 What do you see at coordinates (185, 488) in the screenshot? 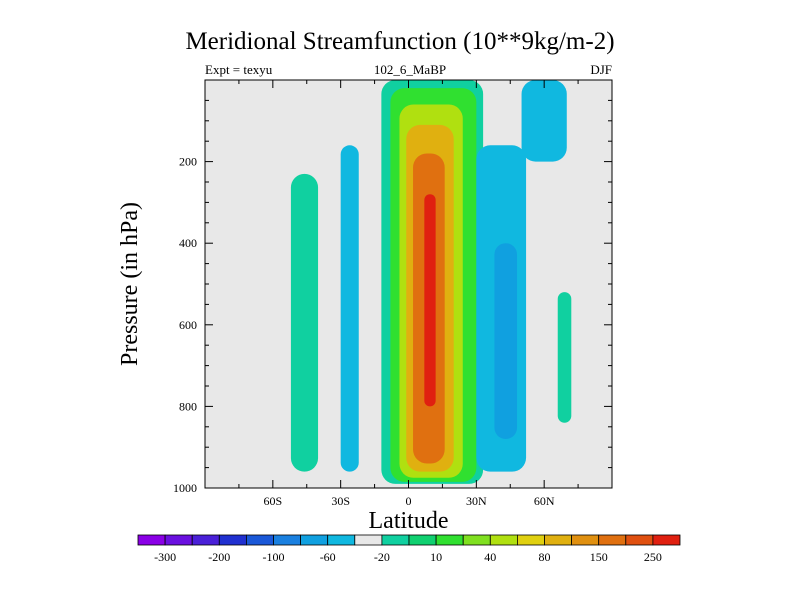
I see `y-tick-label: 1000` at bounding box center [185, 488].